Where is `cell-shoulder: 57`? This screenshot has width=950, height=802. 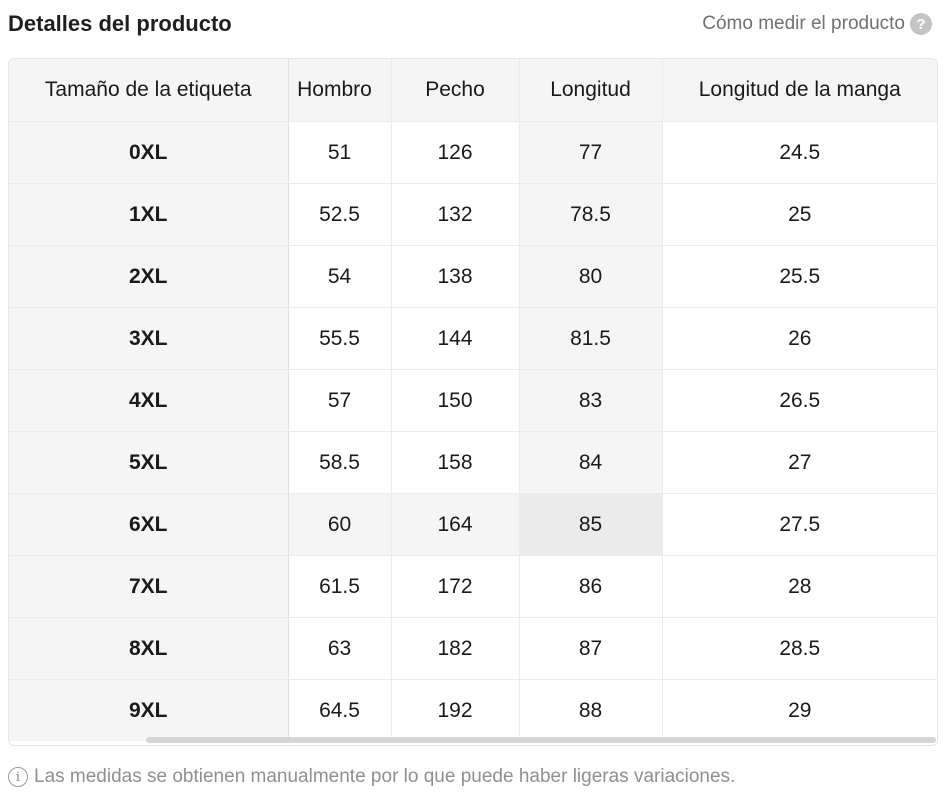 cell-shoulder: 57 is located at coordinates (340, 400).